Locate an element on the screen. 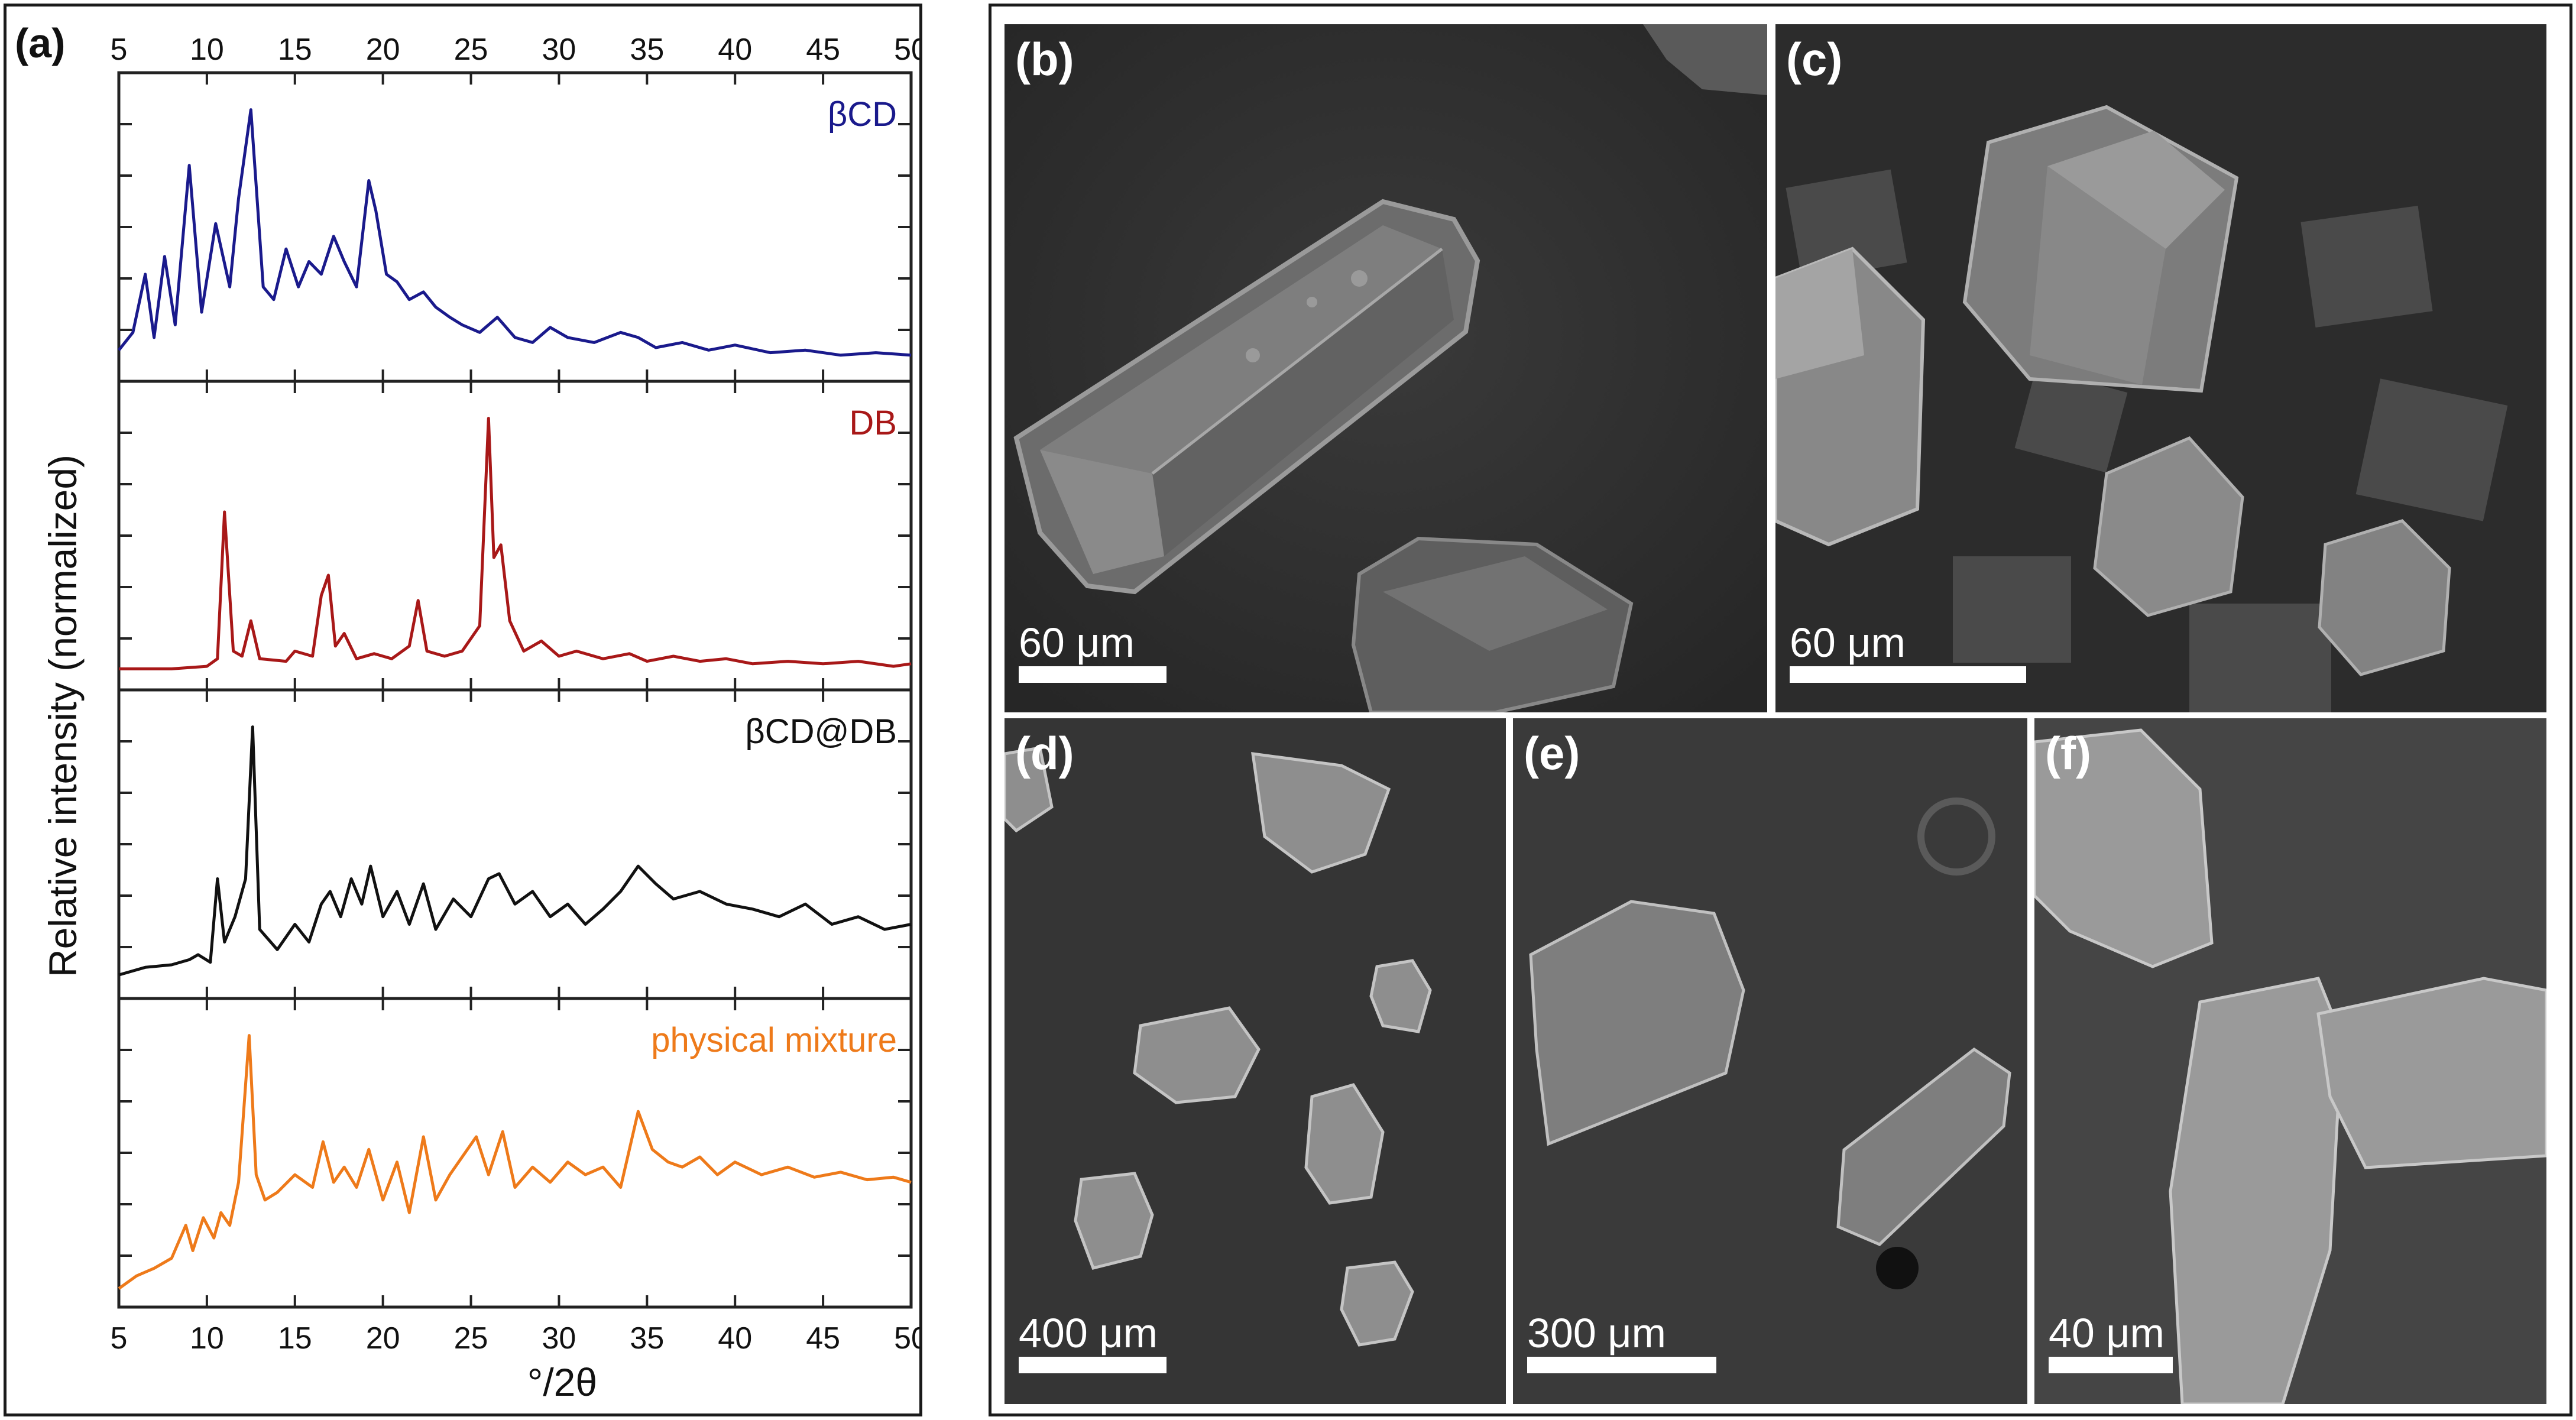 This screenshot has width=2576, height=1420. scale-bar-b is located at coordinates (1093, 674).